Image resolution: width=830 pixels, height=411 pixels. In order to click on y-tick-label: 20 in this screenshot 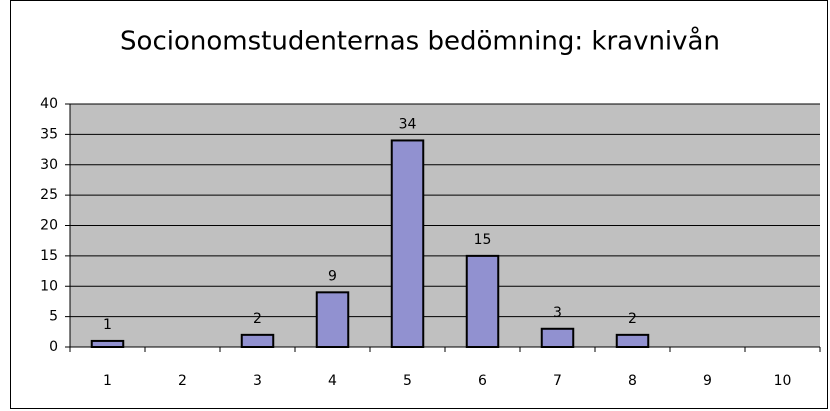, I will do `click(49, 226)`.